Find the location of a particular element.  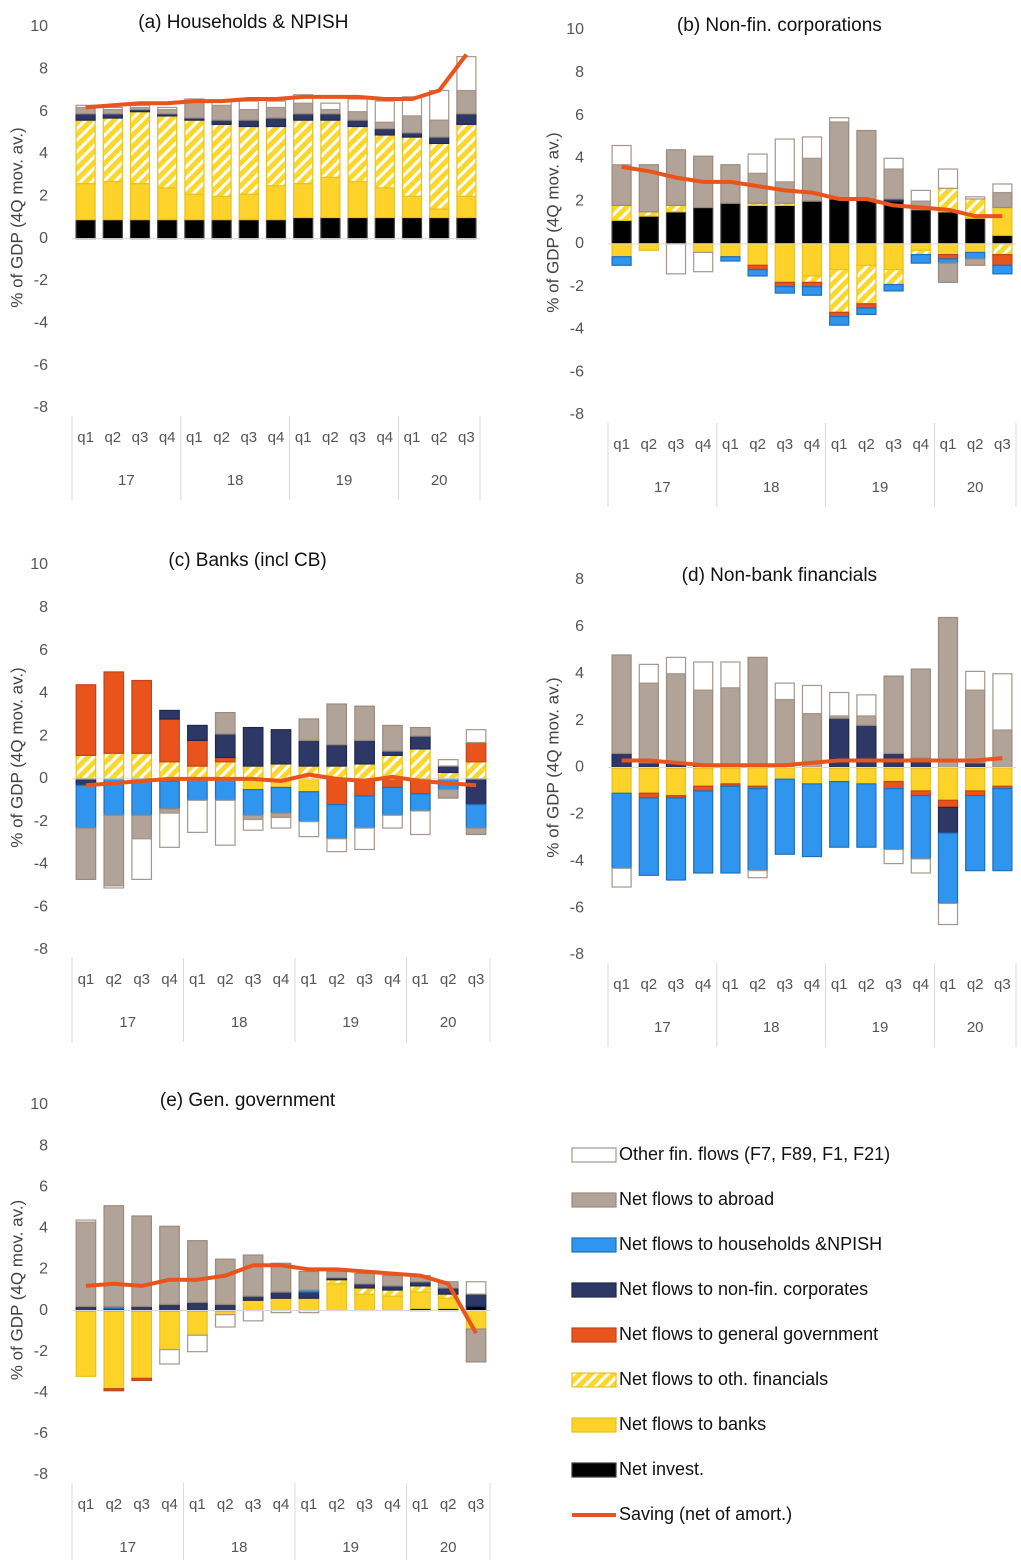

saving-line is located at coordinates (281, 780).